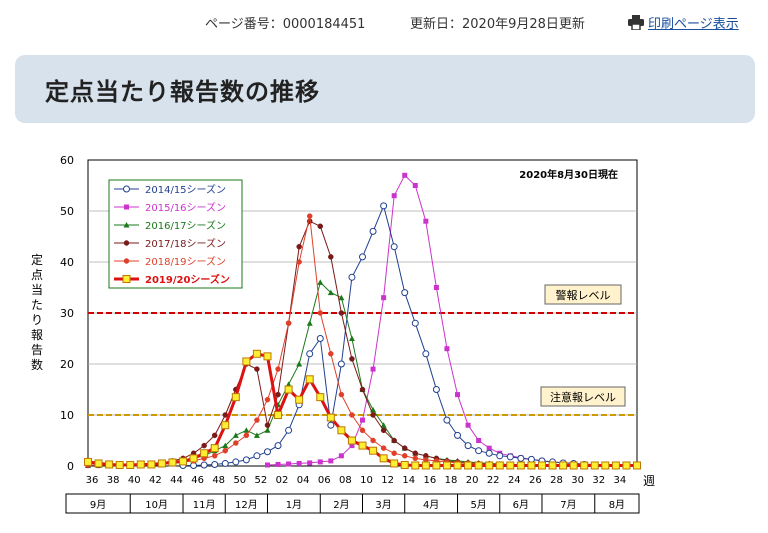 The width and height of the screenshot is (768, 533). I want to click on month-label: 2月, so click(341, 505).